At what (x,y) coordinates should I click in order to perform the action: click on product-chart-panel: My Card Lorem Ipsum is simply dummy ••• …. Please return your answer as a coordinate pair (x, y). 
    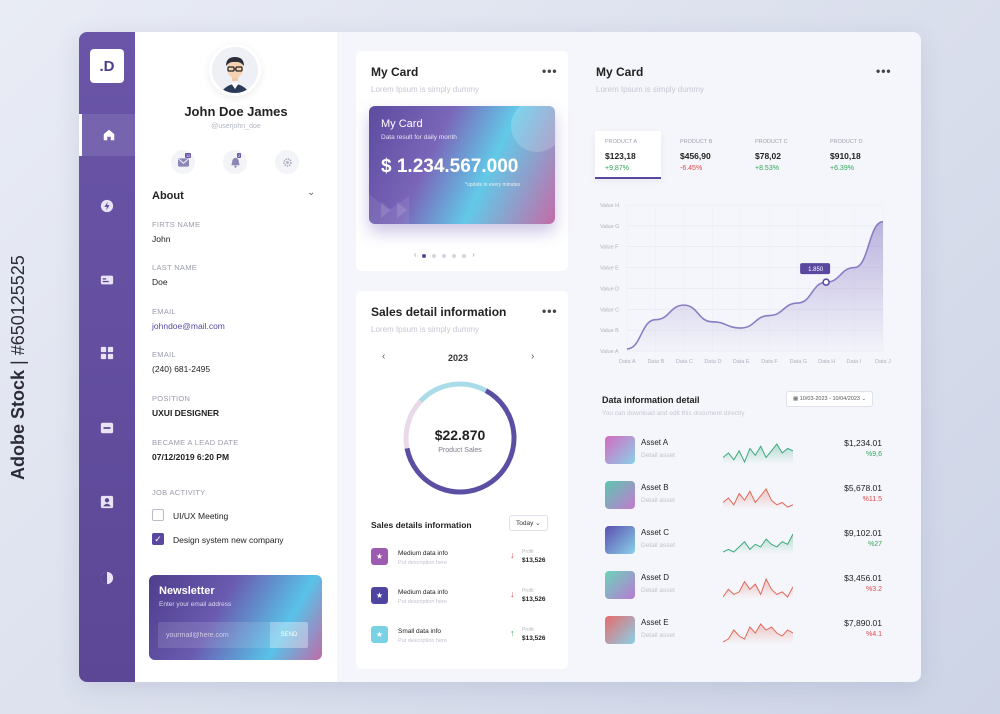
    Looking at the image, I should click on (744, 214).